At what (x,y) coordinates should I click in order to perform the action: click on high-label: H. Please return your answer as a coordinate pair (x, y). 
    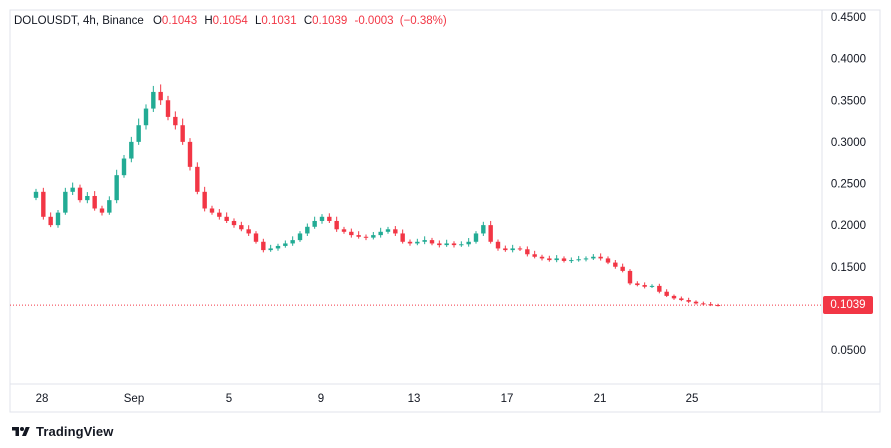
    Looking at the image, I should click on (208, 21).